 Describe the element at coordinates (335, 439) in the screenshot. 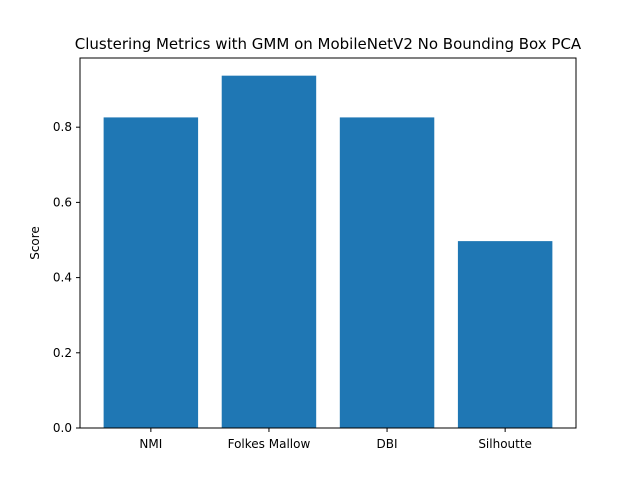

I see `x-axis: NMI Folkes Mallow DBI Silhoutte` at that location.